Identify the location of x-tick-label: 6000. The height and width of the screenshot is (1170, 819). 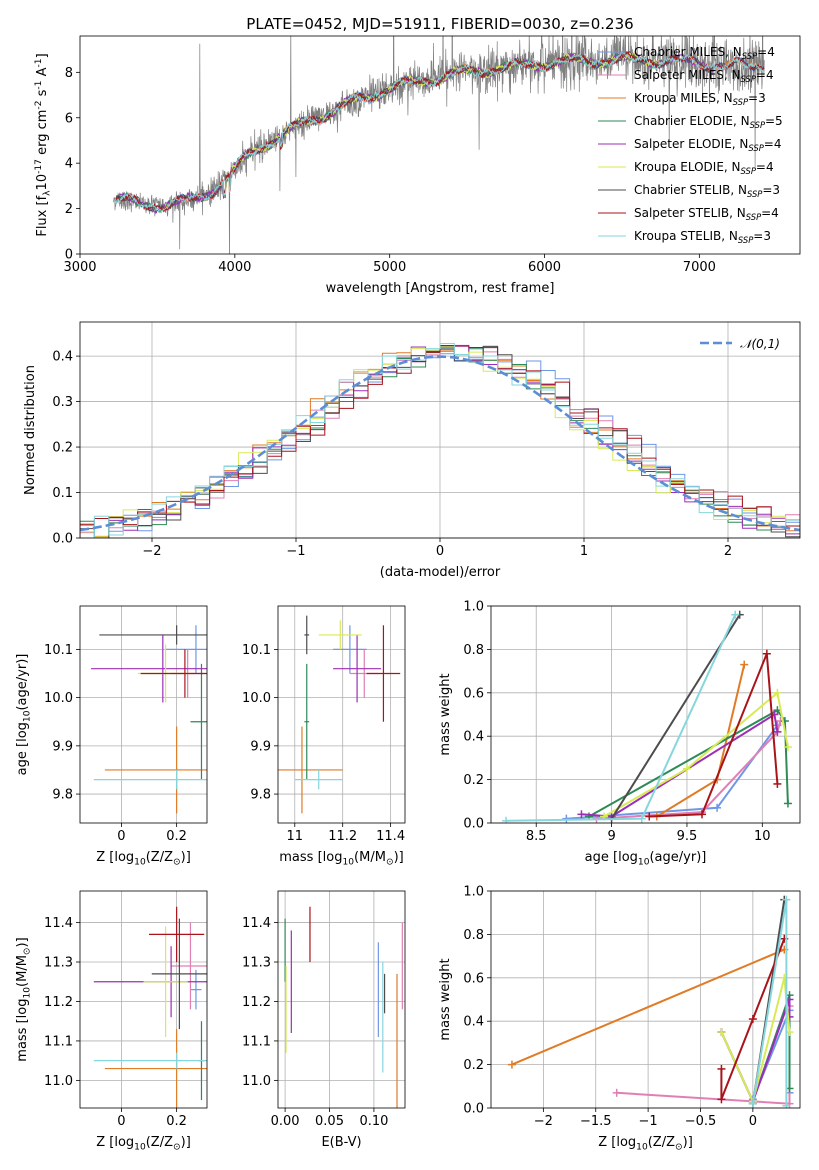
(544, 267).